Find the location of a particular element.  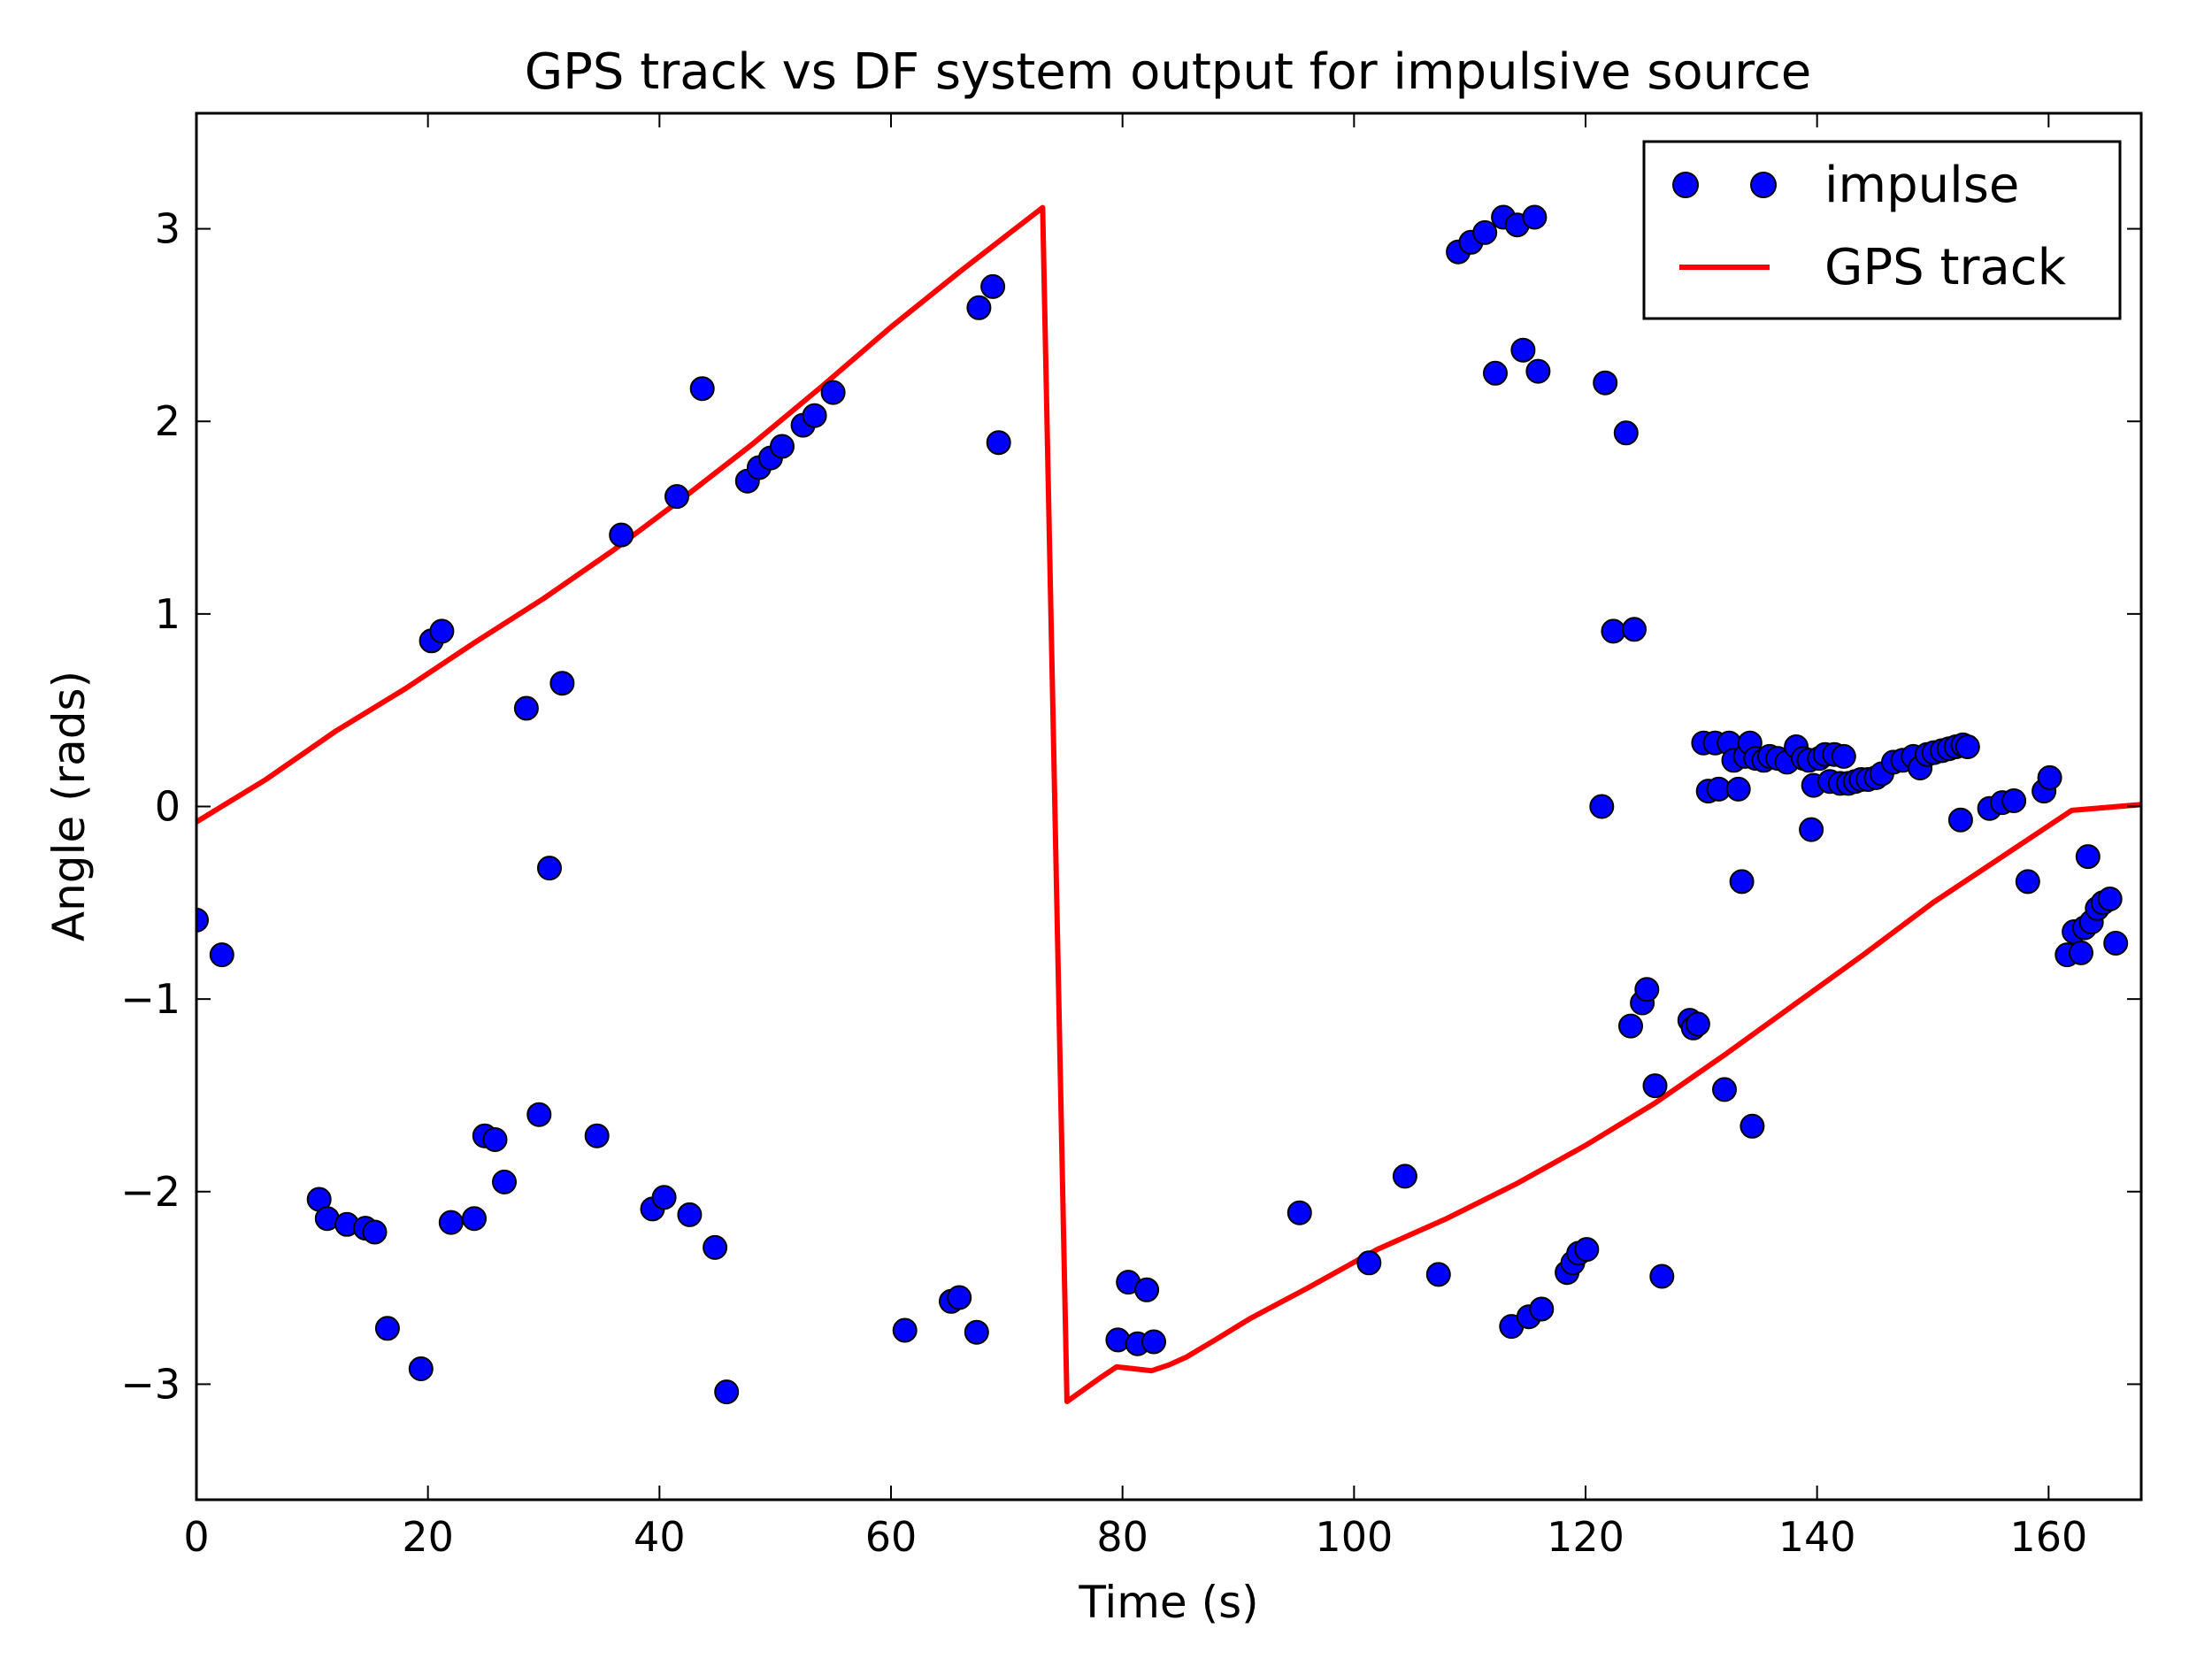

y-tick-label: 1 is located at coordinates (167, 614).